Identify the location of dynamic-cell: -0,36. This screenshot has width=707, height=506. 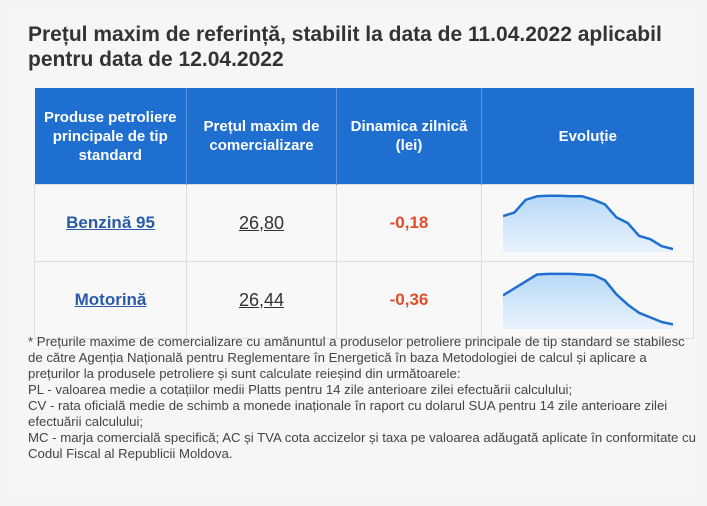
(409, 300).